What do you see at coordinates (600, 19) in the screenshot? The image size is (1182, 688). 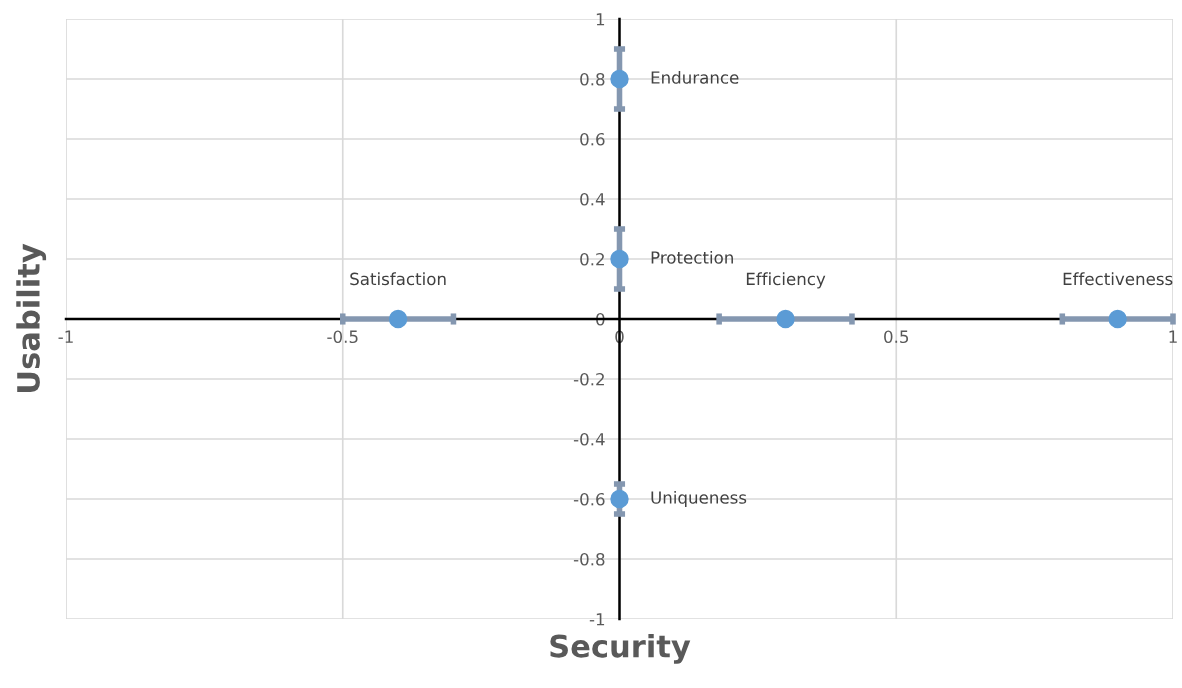 I see `y-tick-label: 1` at bounding box center [600, 19].